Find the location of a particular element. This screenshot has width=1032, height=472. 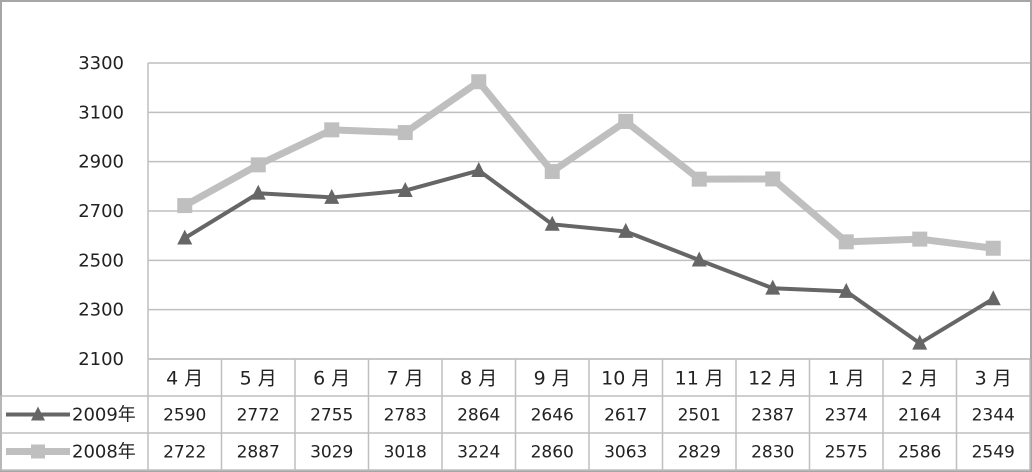

table-cell-value: 2617 is located at coordinates (625, 416).